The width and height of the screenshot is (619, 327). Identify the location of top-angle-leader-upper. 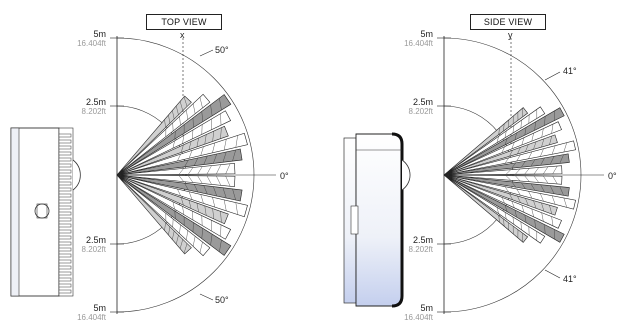
(206, 53).